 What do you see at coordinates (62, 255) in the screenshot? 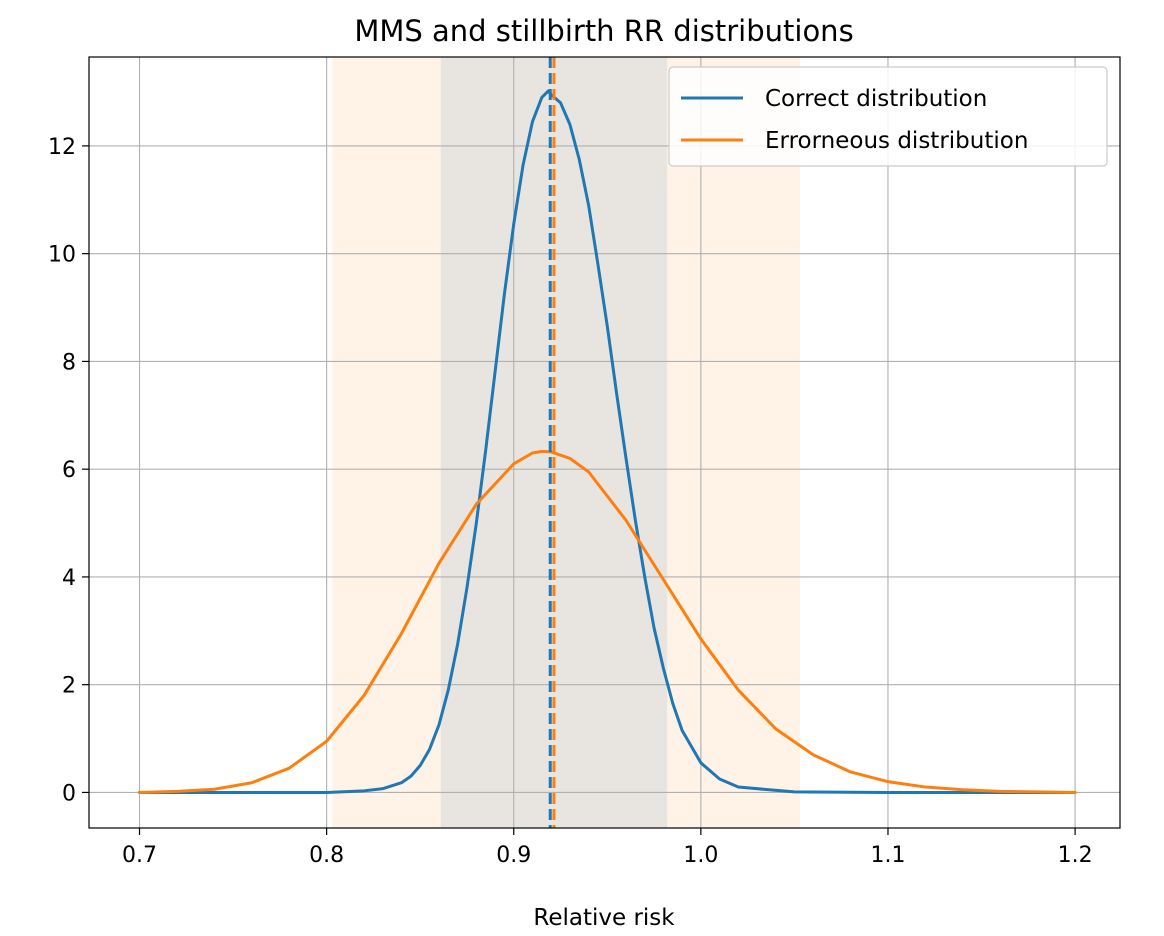
I see `y-tick-label-5: 10` at bounding box center [62, 255].